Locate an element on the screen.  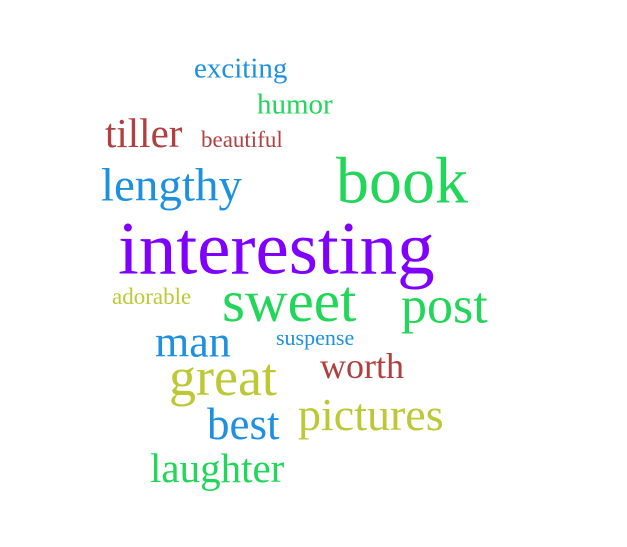
word-sweet: sweet is located at coordinates (289, 300).